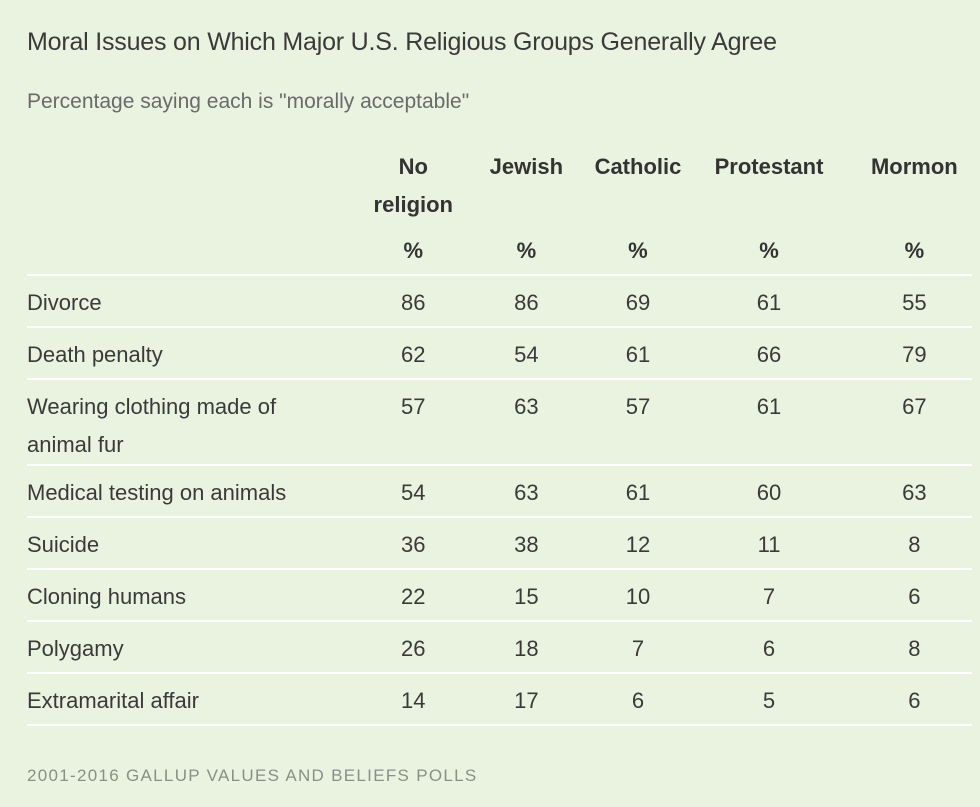 Image resolution: width=980 pixels, height=807 pixels. What do you see at coordinates (638, 543) in the screenshot?
I see `value-cell: 12` at bounding box center [638, 543].